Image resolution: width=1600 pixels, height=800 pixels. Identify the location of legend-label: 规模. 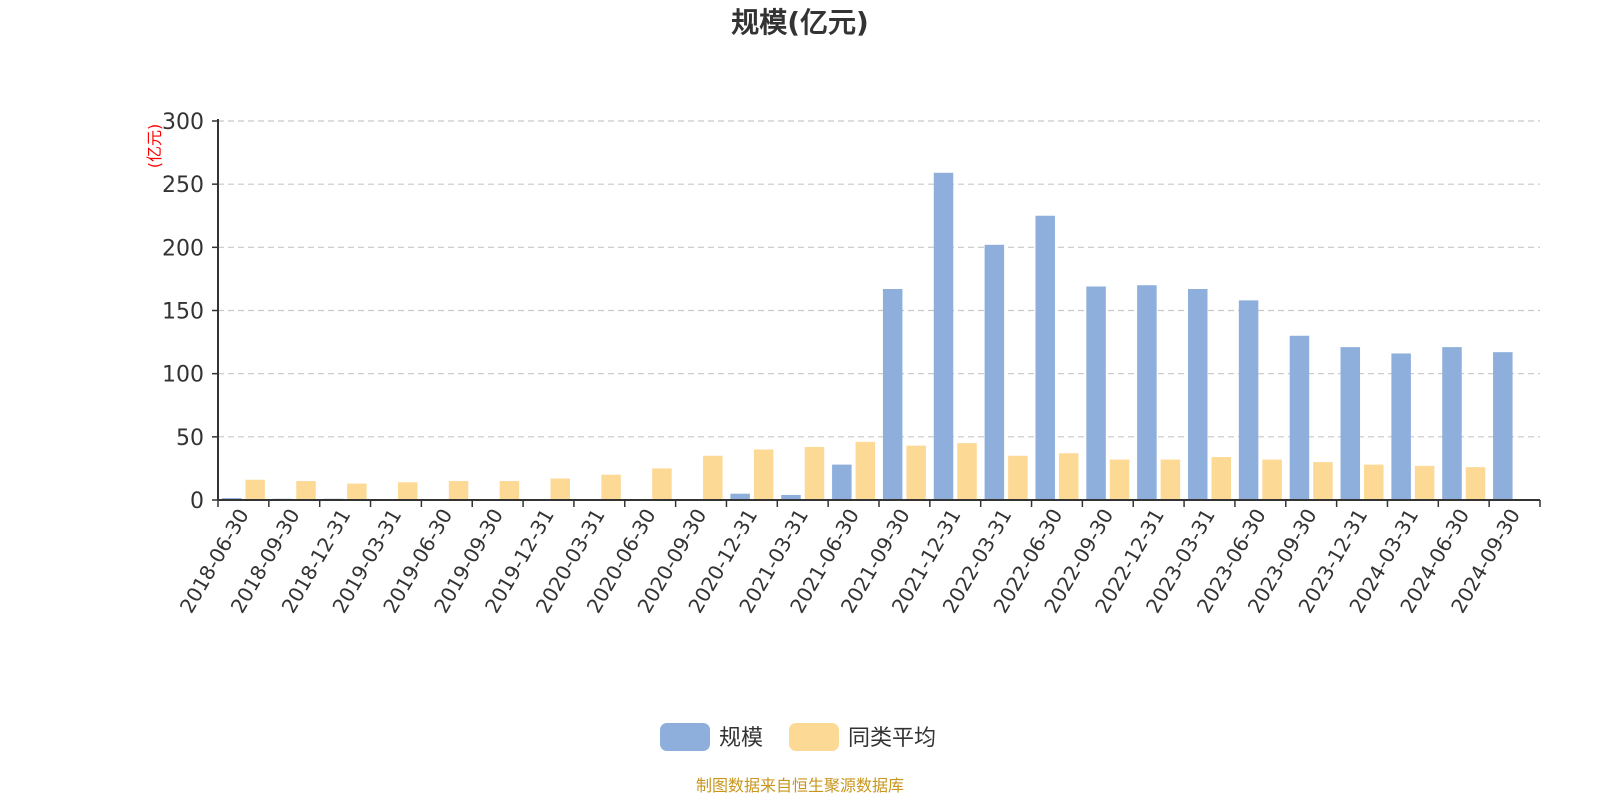
(741, 738).